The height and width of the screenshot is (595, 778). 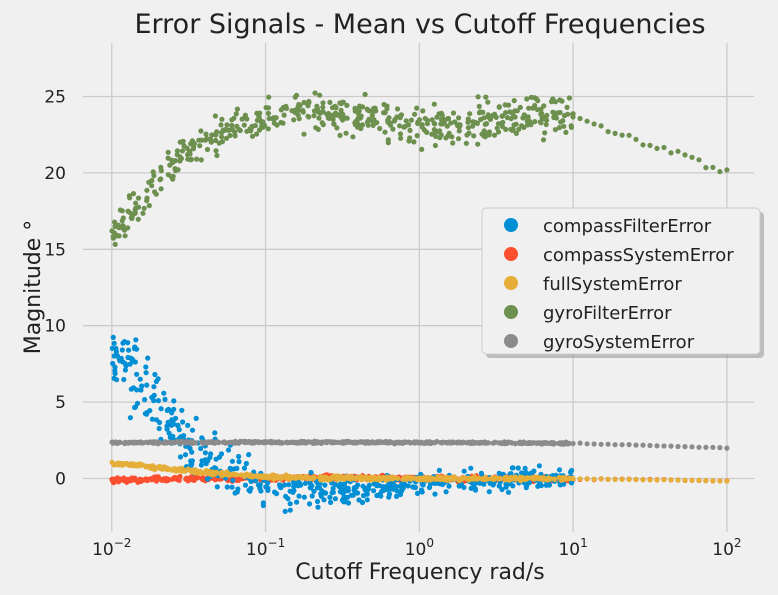 I want to click on y-tick-label: 15, so click(x=55, y=250).